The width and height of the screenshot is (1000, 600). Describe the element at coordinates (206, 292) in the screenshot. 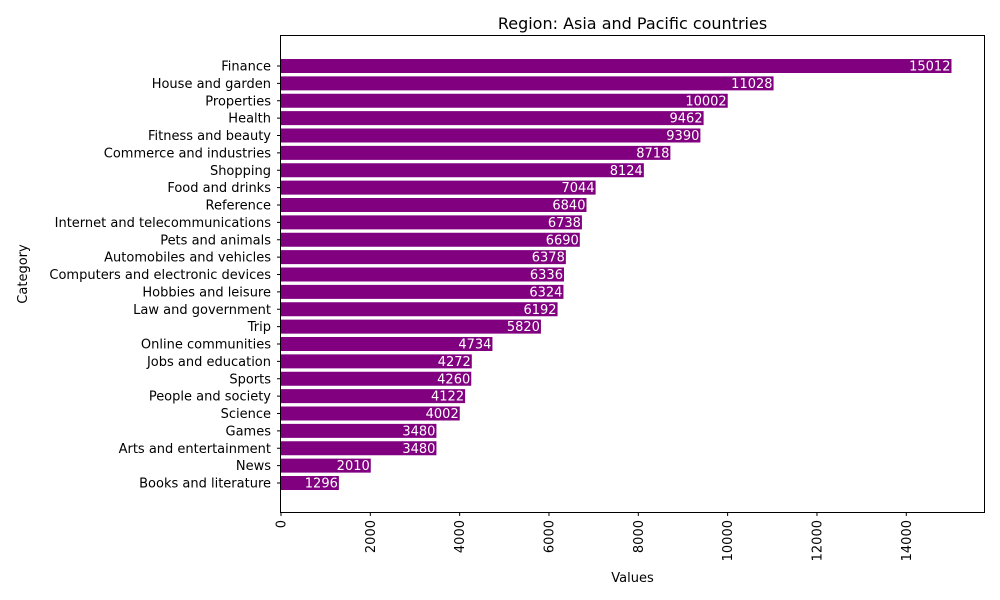

I see `category-label-hobbies-and-leisure: Hobbies and leisure` at that location.